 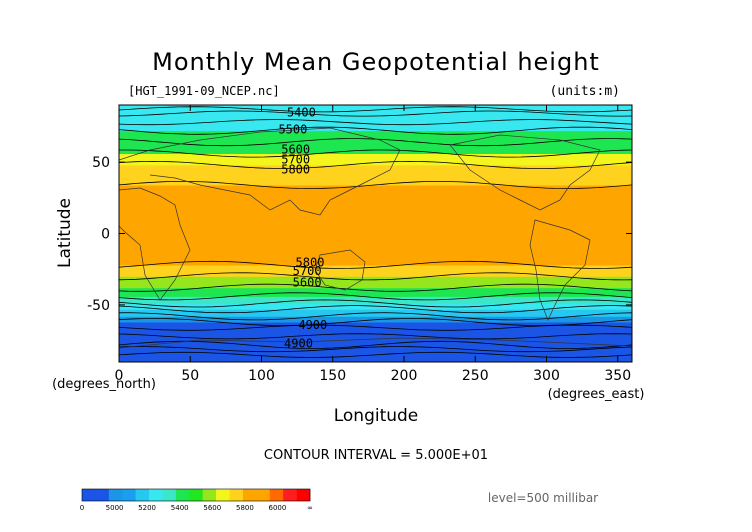 I want to click on x-unit-label: (degrees_east), so click(x=596, y=394).